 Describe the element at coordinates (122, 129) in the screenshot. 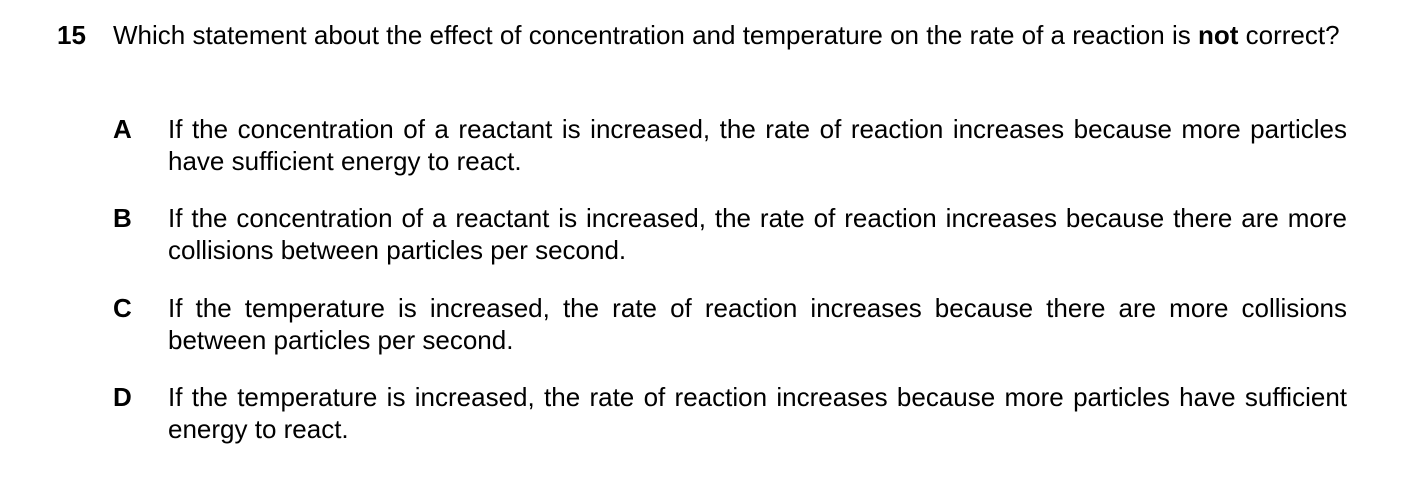

I see `option-letter: A` at that location.